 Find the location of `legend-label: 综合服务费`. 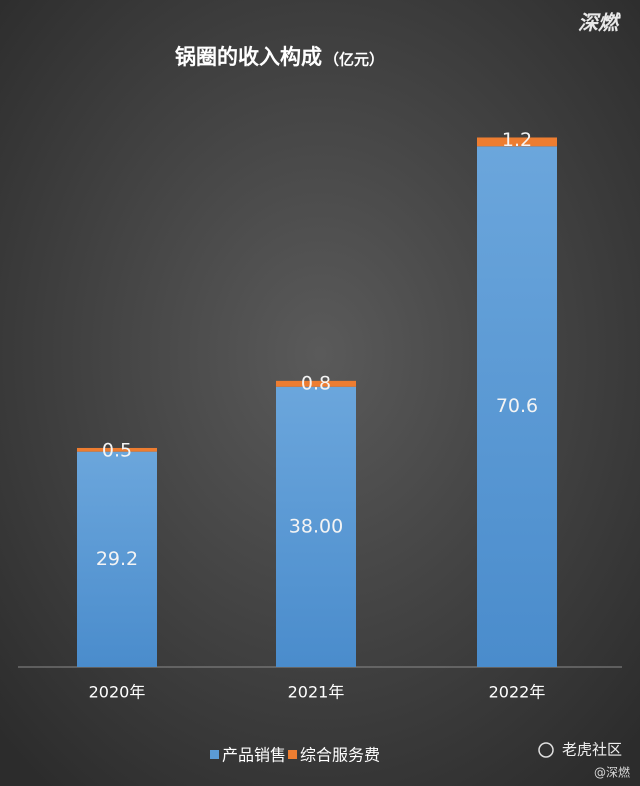

legend-label: 综合服务费 is located at coordinates (340, 755).